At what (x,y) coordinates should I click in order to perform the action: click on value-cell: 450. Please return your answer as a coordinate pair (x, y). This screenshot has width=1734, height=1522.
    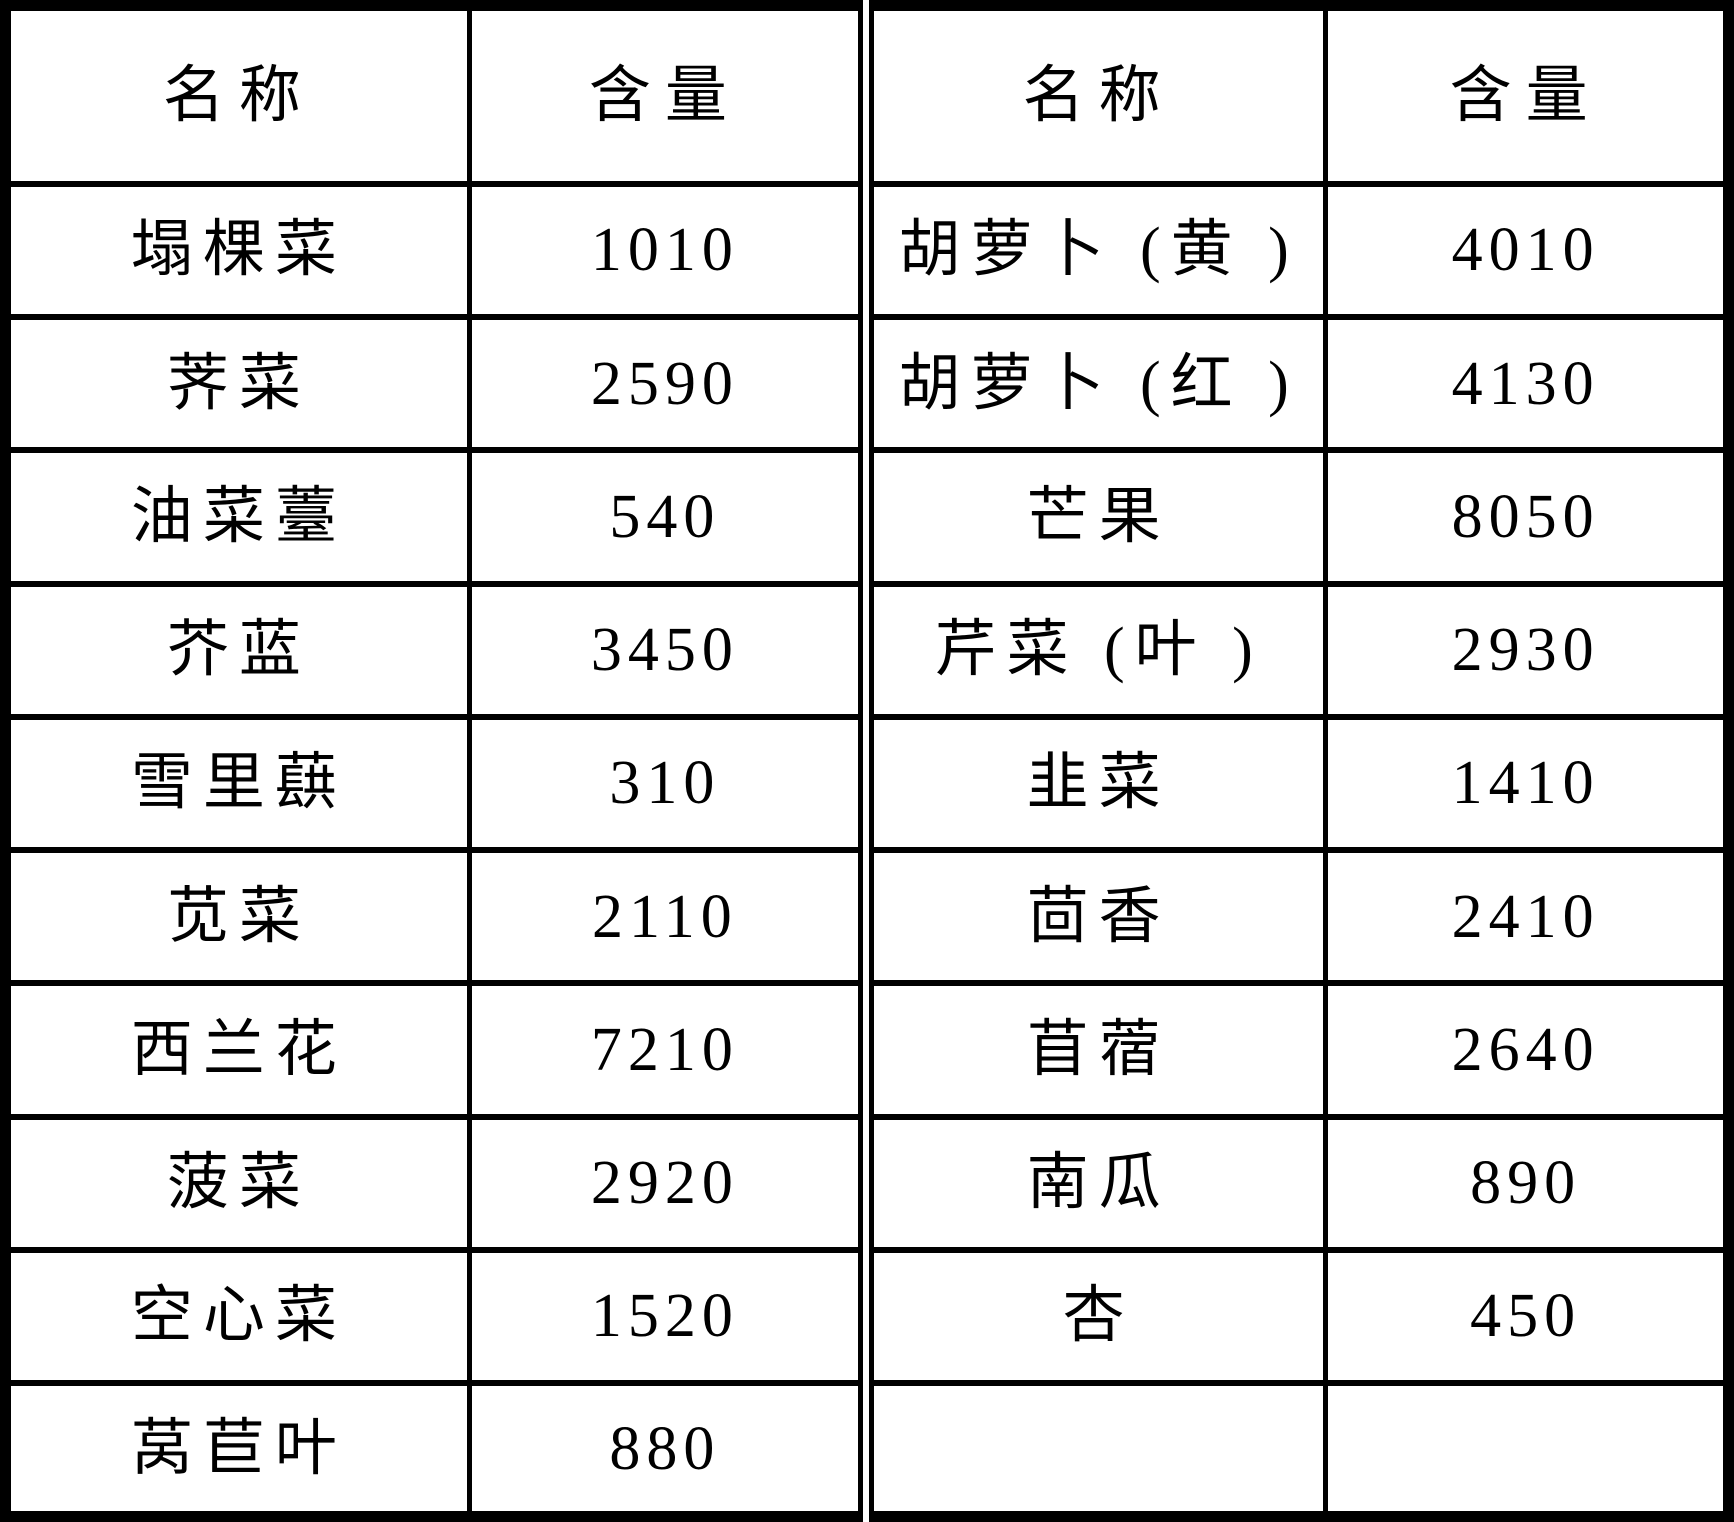
    Looking at the image, I should click on (1527, 1316).